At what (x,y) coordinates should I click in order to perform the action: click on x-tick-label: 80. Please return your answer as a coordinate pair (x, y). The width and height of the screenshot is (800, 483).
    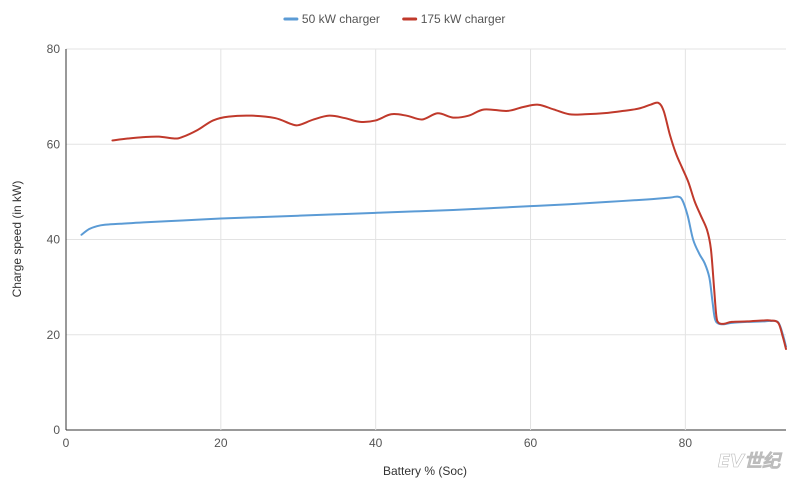
    Looking at the image, I should click on (686, 443).